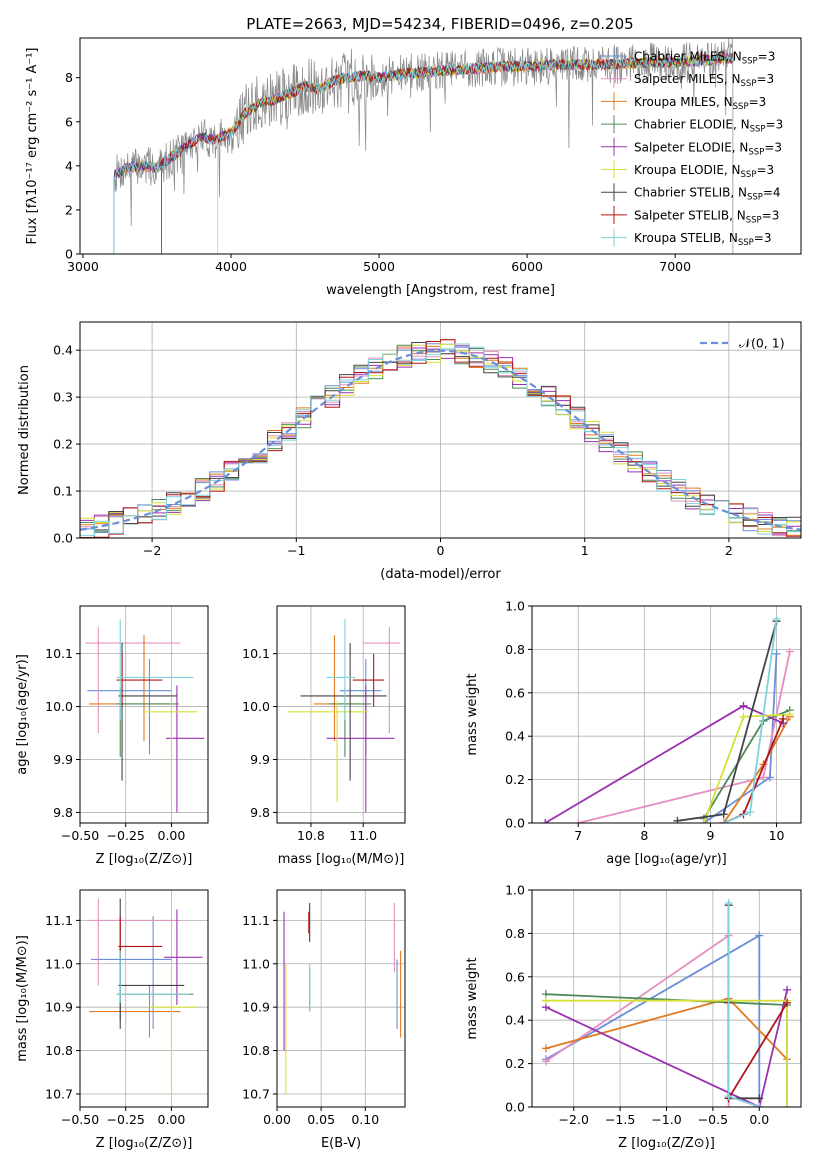  Describe the element at coordinates (365, 1119) in the screenshot. I see `x-tick-label: 0.10` at that location.